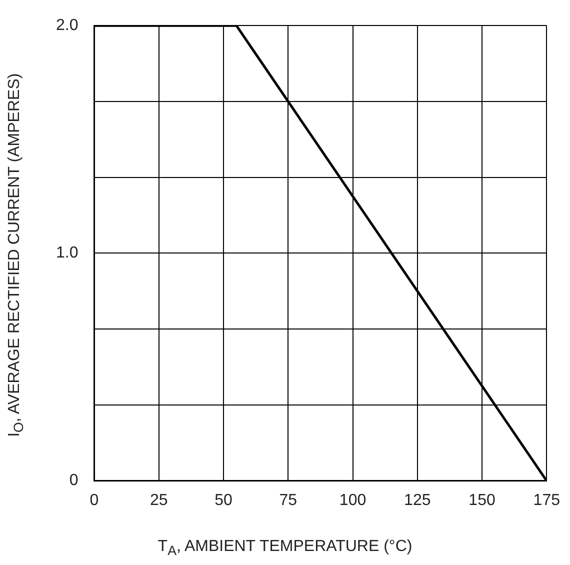 This screenshot has height=565, width=570. What do you see at coordinates (352, 500) in the screenshot?
I see `x-tick-label: 100` at bounding box center [352, 500].